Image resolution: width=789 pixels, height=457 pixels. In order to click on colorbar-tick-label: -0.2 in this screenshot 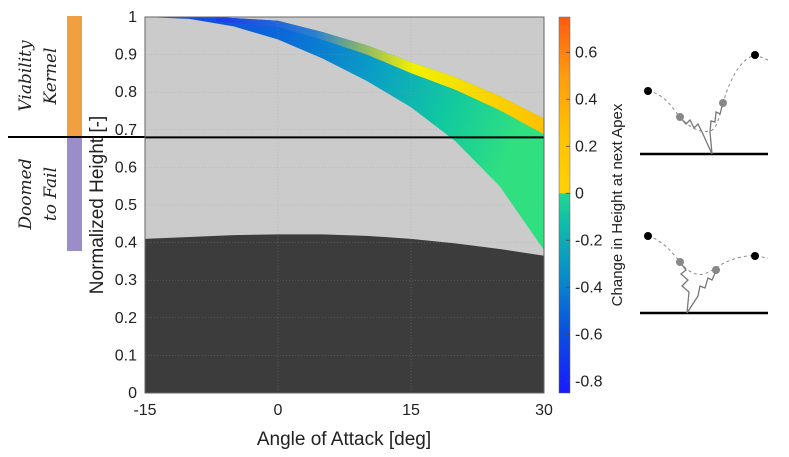, I will do `click(589, 240)`.